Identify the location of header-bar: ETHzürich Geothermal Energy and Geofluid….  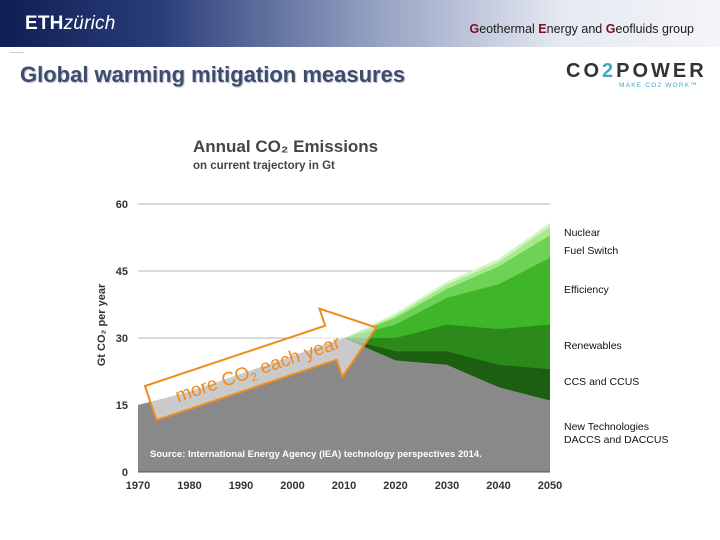
(360, 23).